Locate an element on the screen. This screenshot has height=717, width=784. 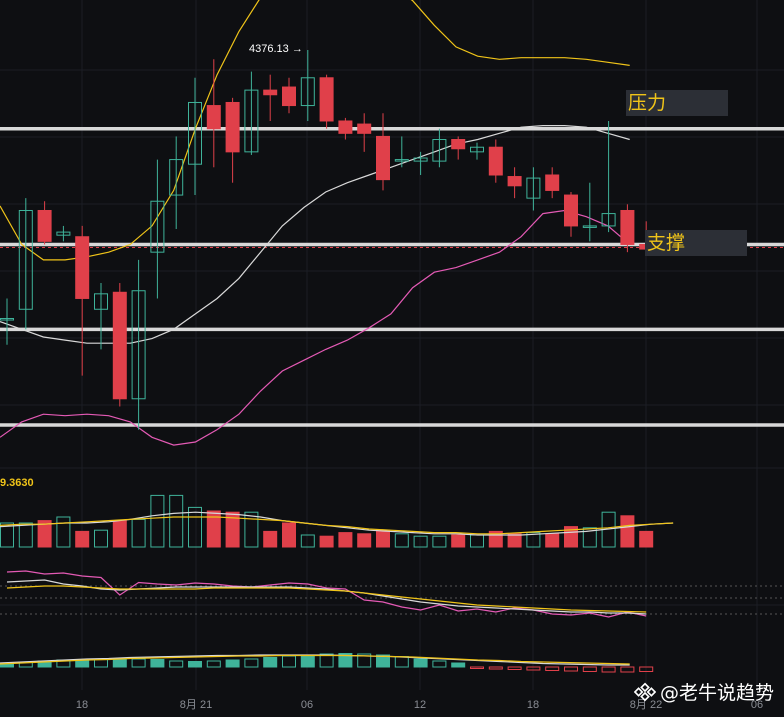
macd-dea-line is located at coordinates (315, 659).